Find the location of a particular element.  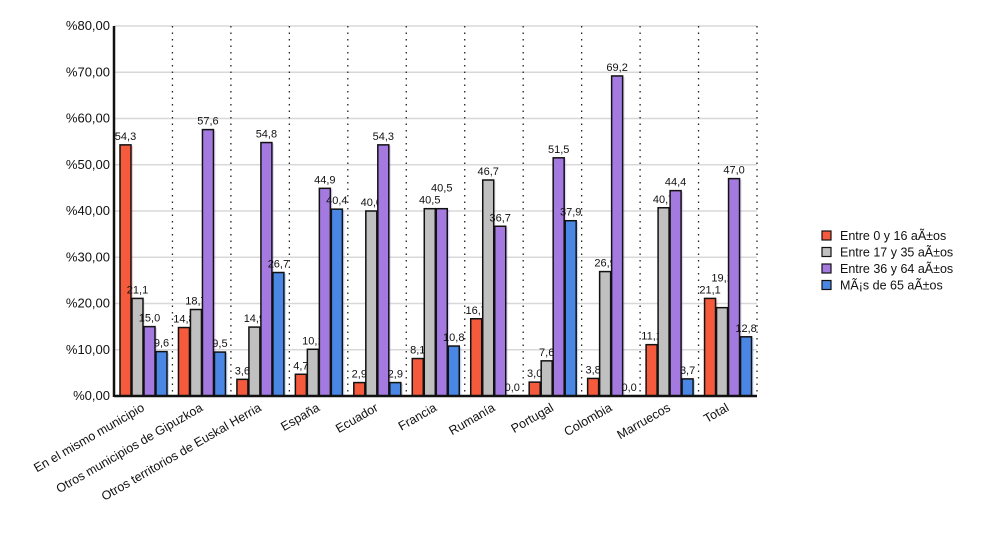

data-label: 47,0 is located at coordinates (733, 171).